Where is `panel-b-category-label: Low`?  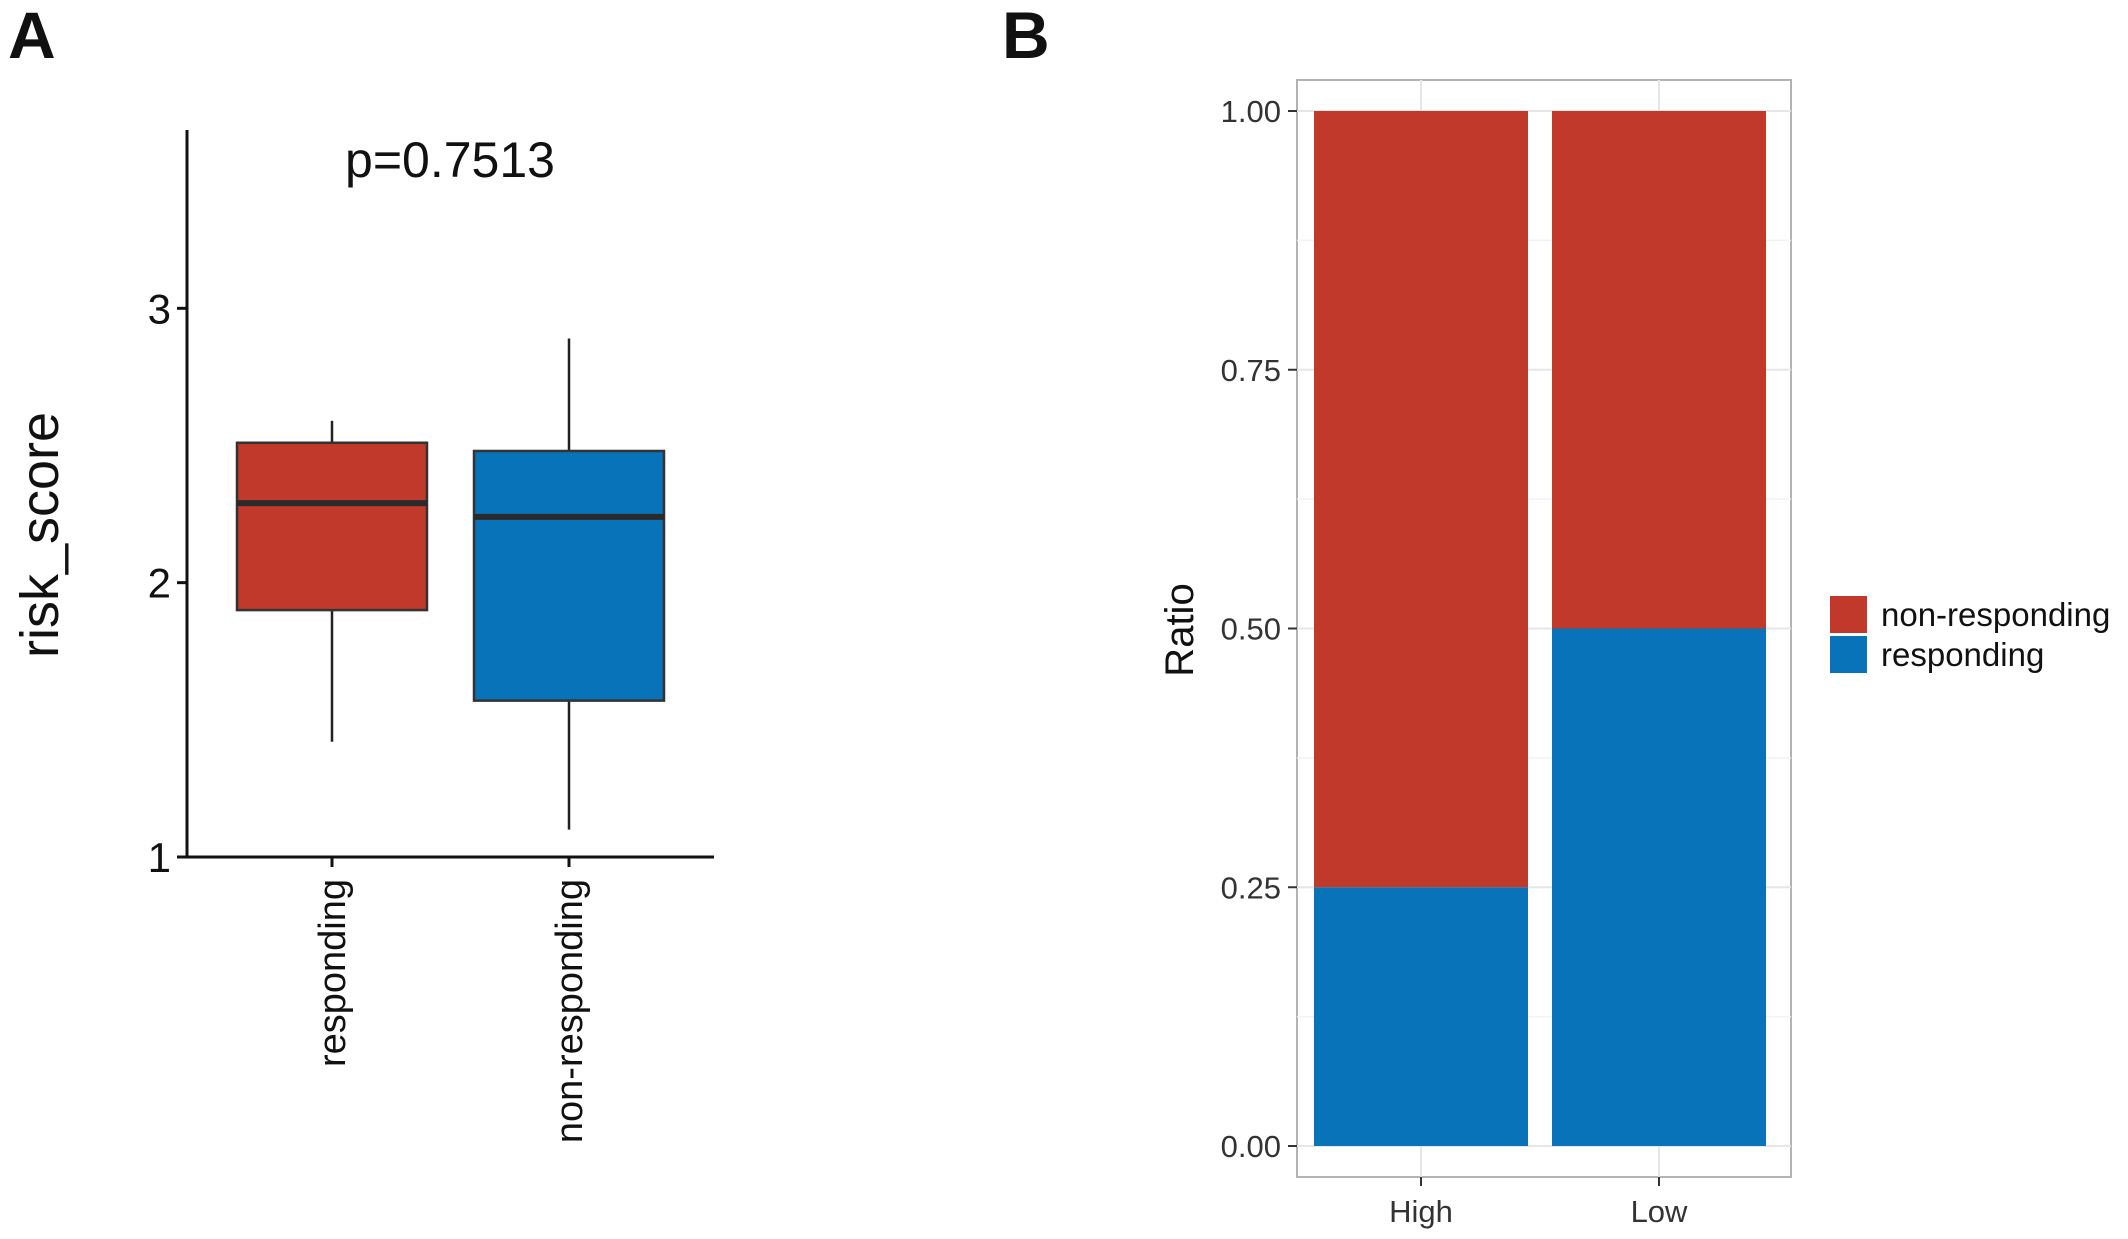 panel-b-category-label: Low is located at coordinates (1659, 1211).